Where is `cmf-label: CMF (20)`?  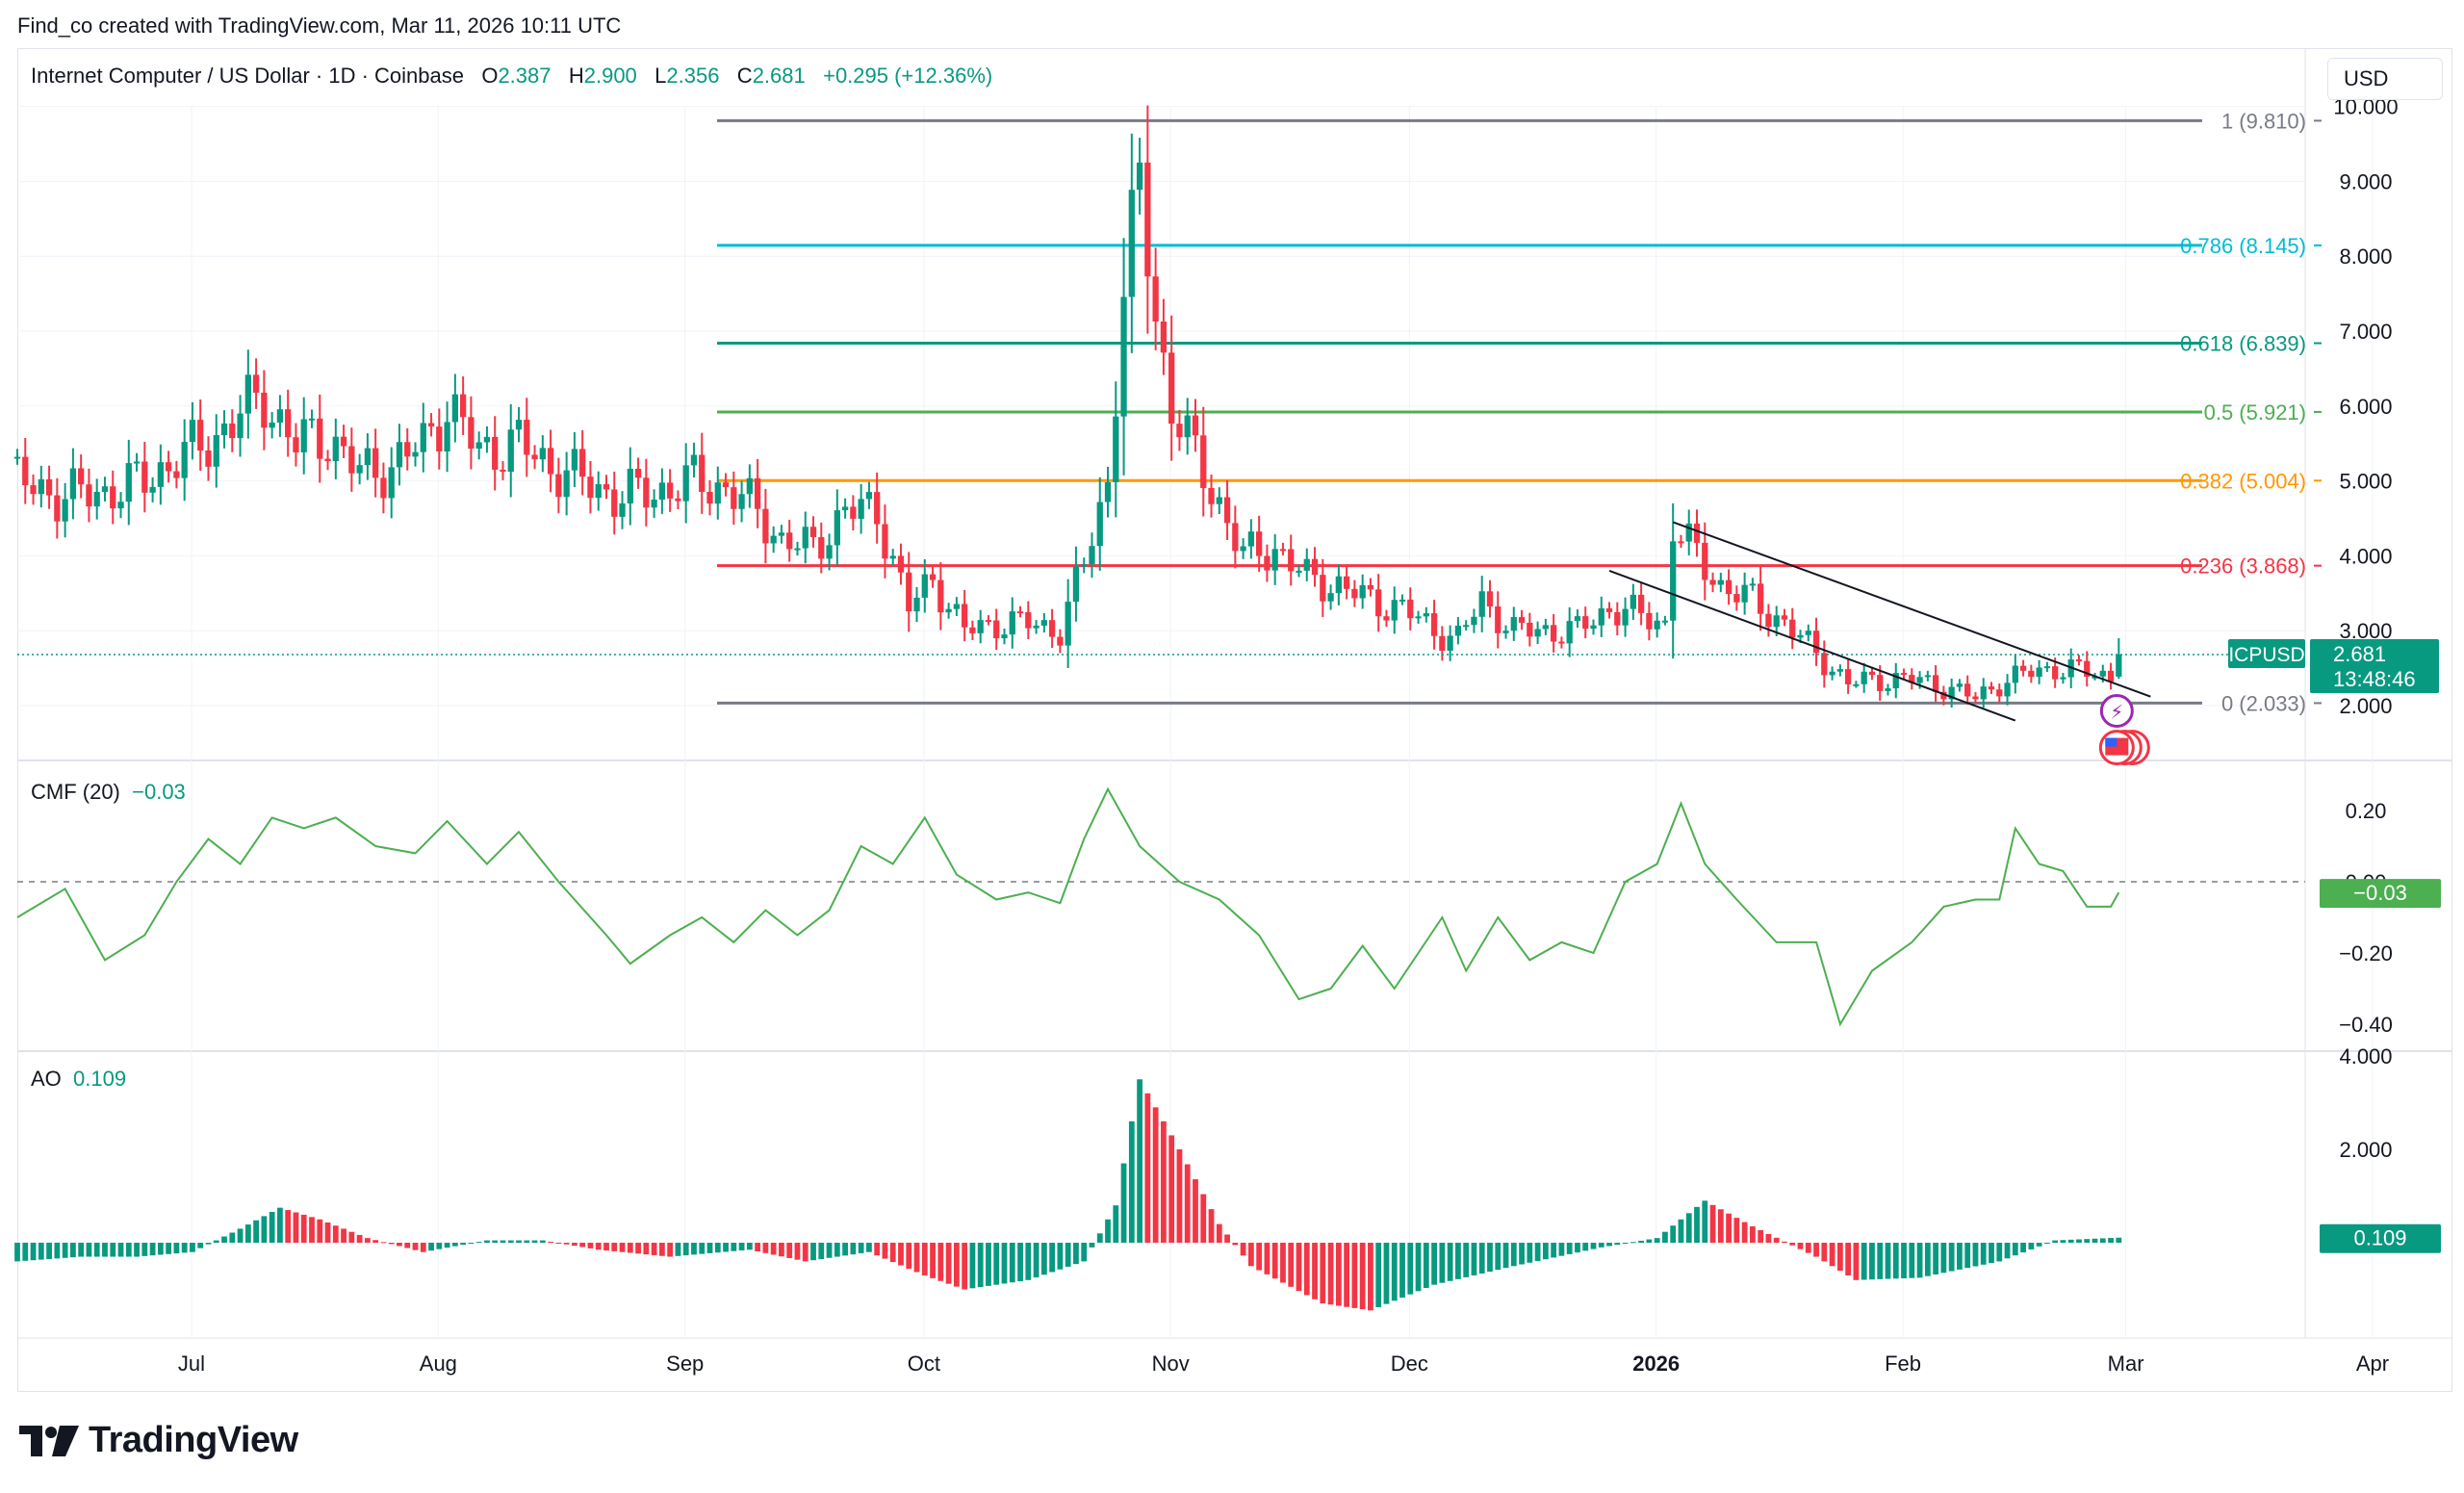 cmf-label: CMF (20) is located at coordinates (75, 792).